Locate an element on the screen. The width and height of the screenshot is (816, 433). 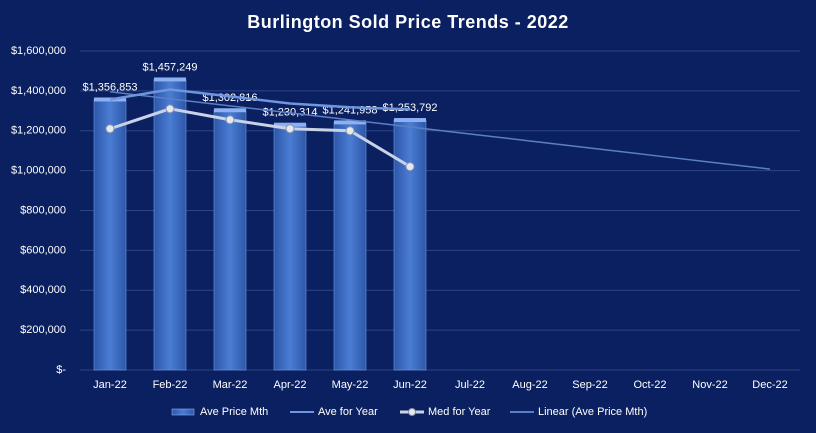
chart-title: Burlington Sold Price Trends - 2022 is located at coordinates (408, 22).